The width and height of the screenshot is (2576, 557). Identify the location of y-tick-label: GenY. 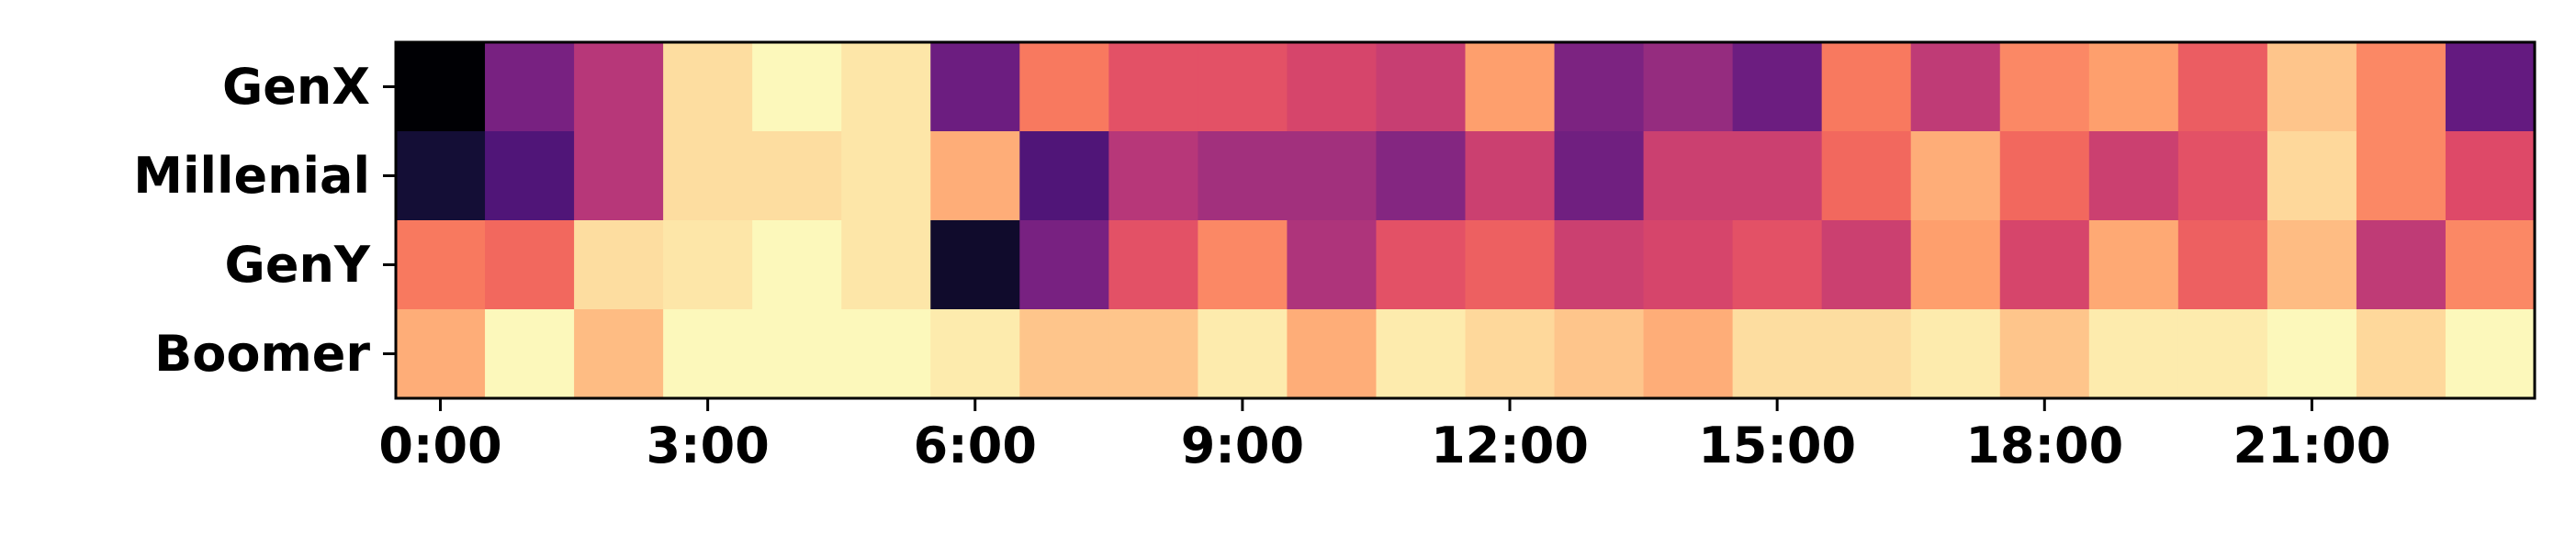
(298, 265).